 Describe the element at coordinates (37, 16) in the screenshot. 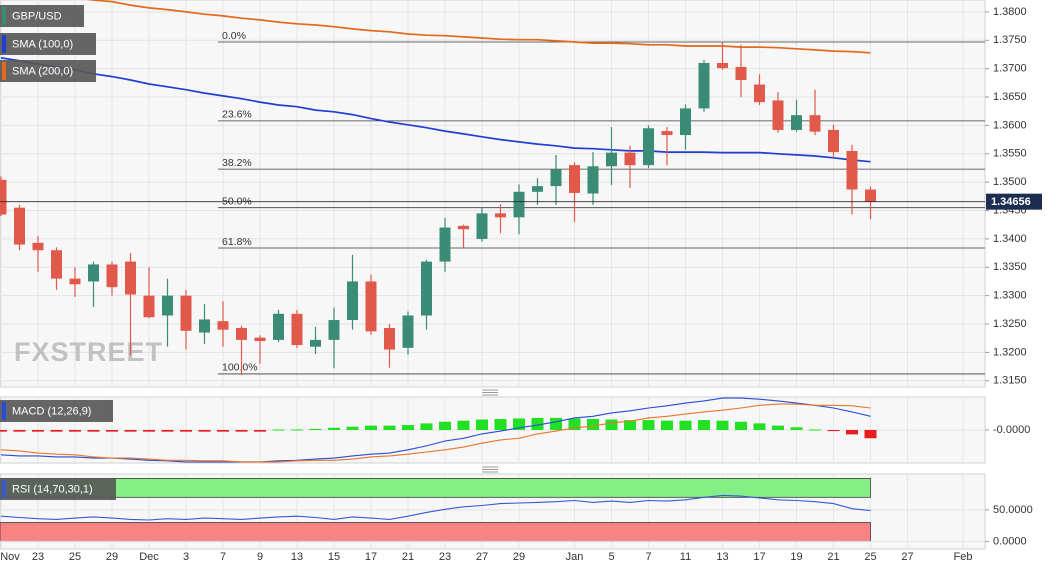

I see `legend-label: GBP/USD` at that location.